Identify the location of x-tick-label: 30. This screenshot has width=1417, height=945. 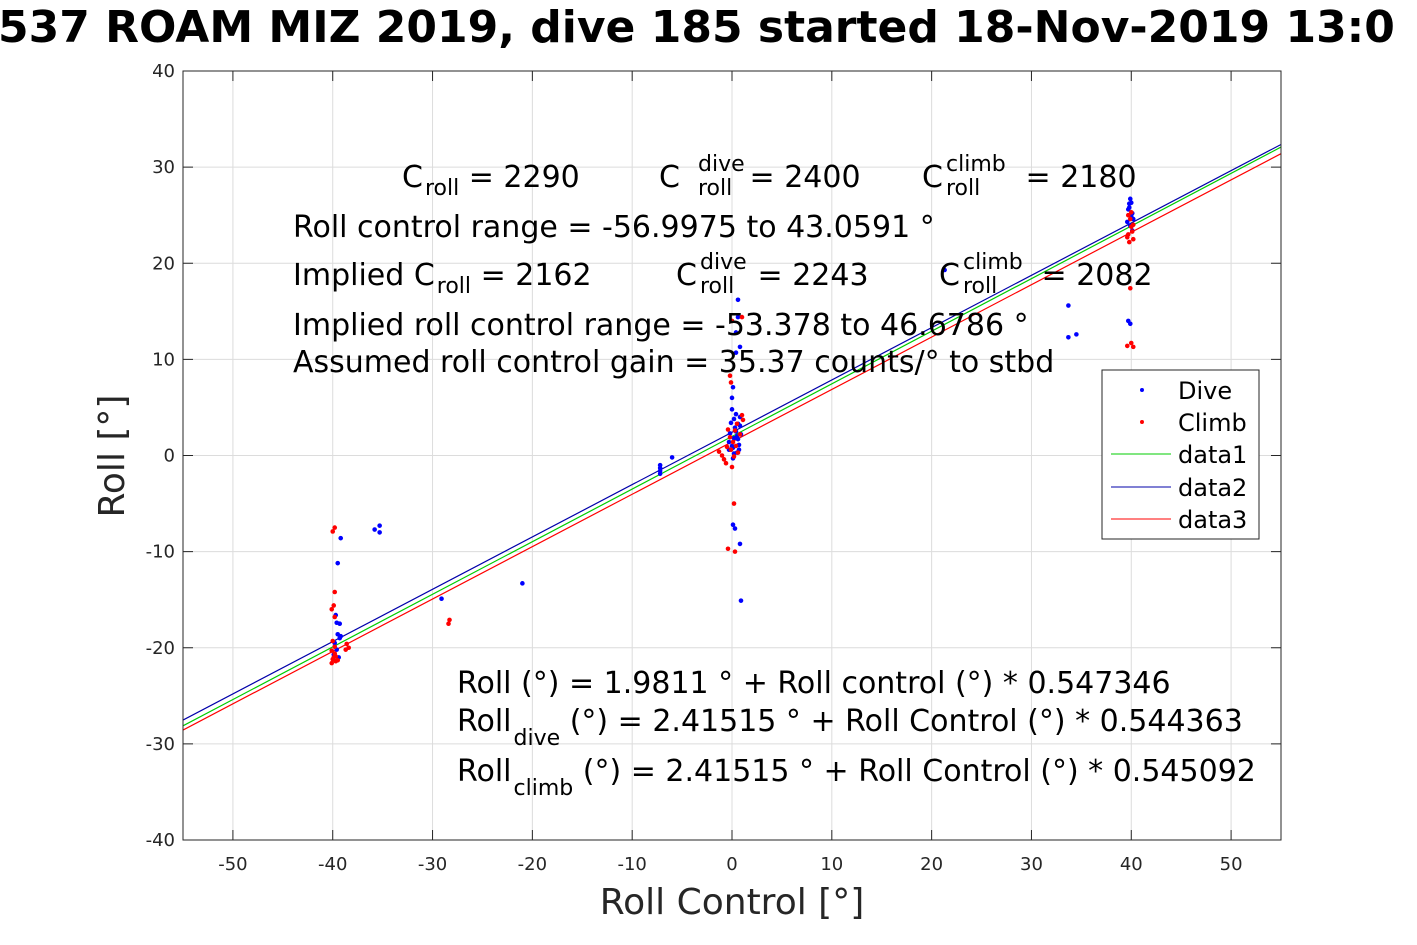
(1031, 864).